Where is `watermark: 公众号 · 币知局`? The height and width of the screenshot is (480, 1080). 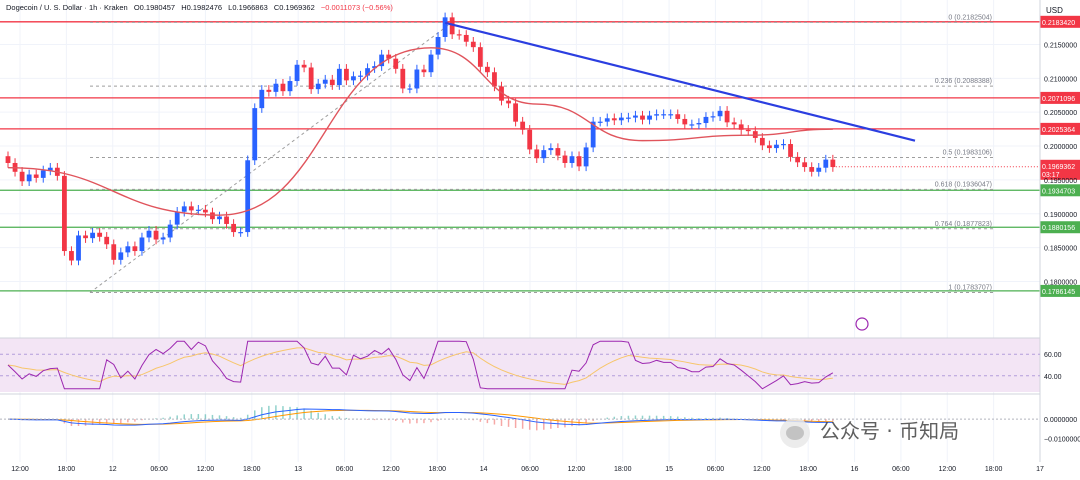 watermark: 公众号 · 币知局 is located at coordinates (869, 431).